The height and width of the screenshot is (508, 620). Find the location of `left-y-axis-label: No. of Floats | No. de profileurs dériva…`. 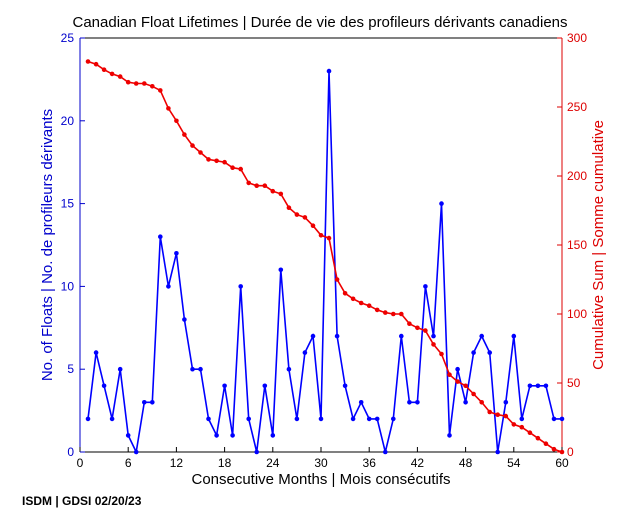

left-y-axis-label: No. of Floats | No. de profileurs dériva… is located at coordinates (47, 245).